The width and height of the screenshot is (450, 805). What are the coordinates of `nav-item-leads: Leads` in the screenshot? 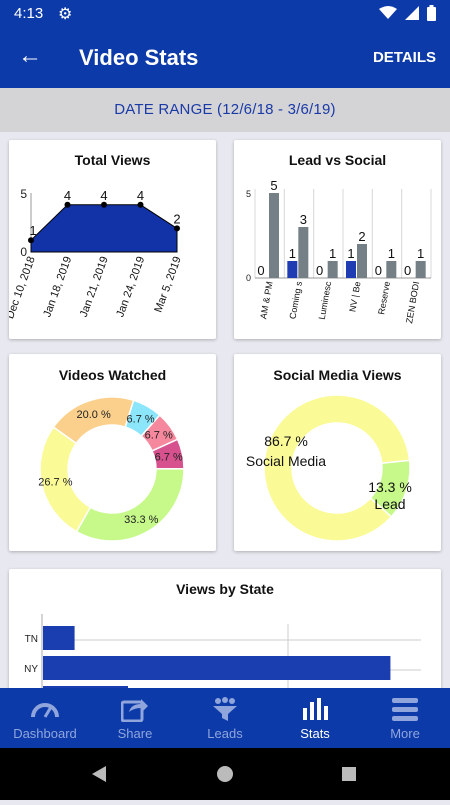 It's located at (225, 718).